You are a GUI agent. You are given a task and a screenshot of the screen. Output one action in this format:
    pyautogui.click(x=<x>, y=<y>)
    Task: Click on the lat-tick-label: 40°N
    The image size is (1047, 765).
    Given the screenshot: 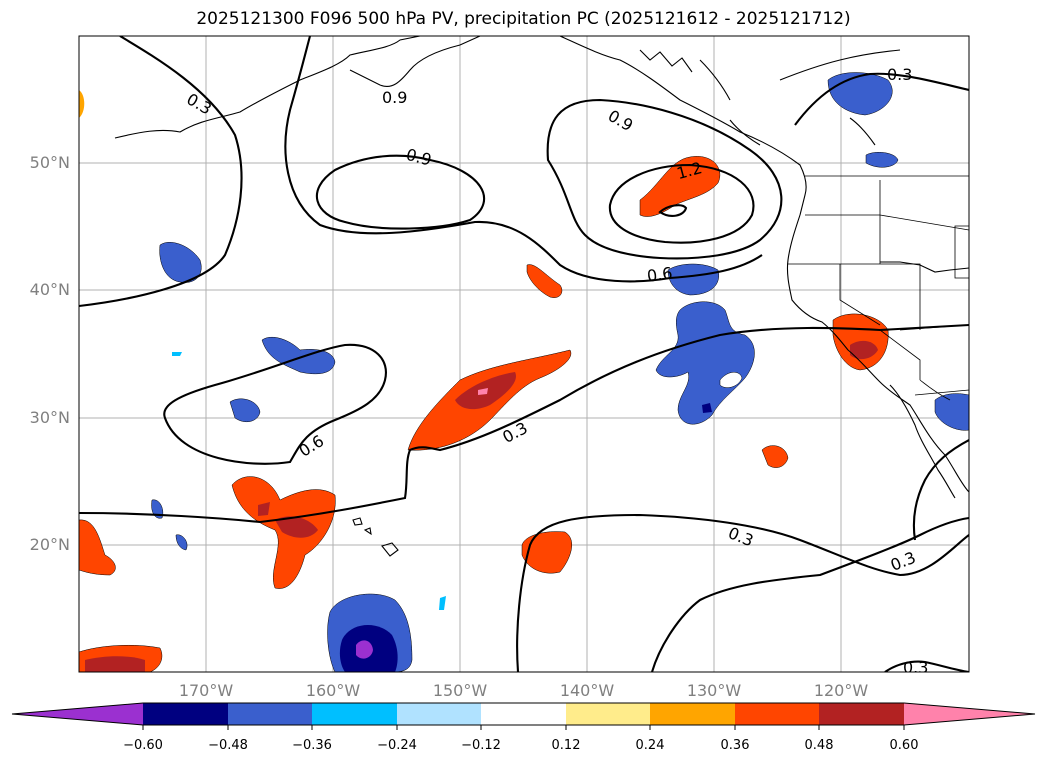 What is the action you would take?
    pyautogui.click(x=49, y=289)
    